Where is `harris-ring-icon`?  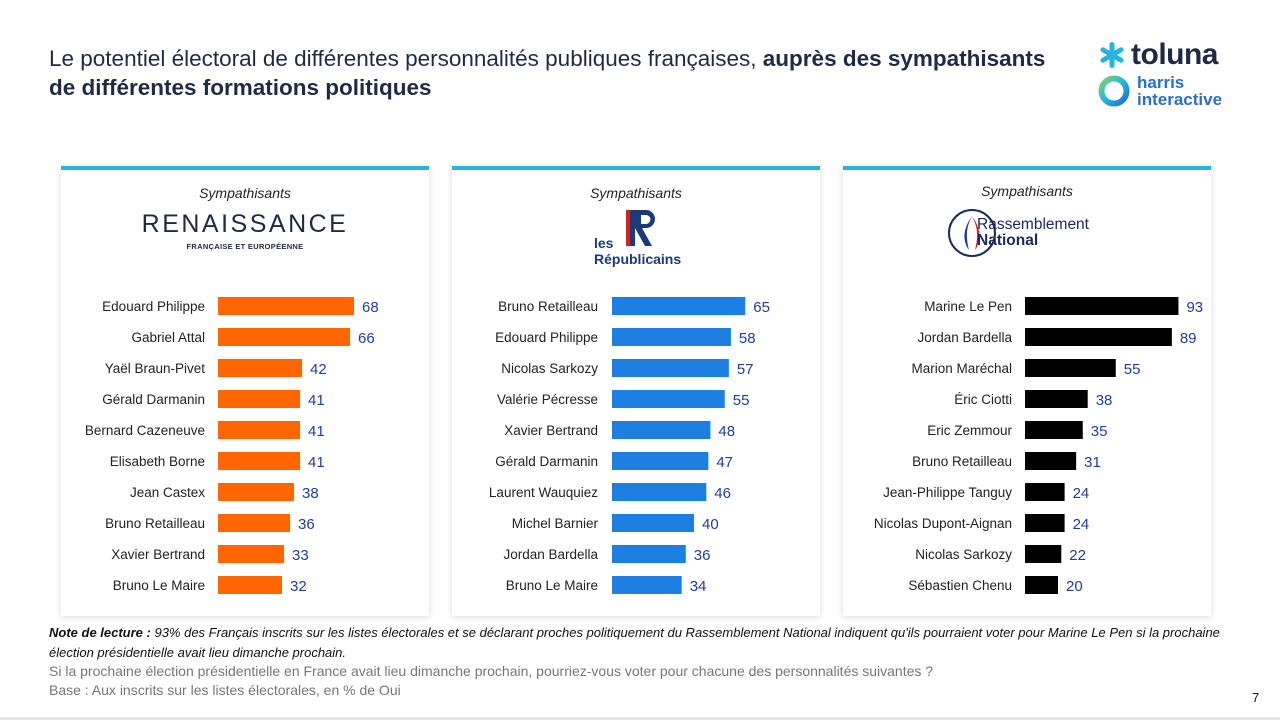
harris-ring-icon is located at coordinates (1114, 91).